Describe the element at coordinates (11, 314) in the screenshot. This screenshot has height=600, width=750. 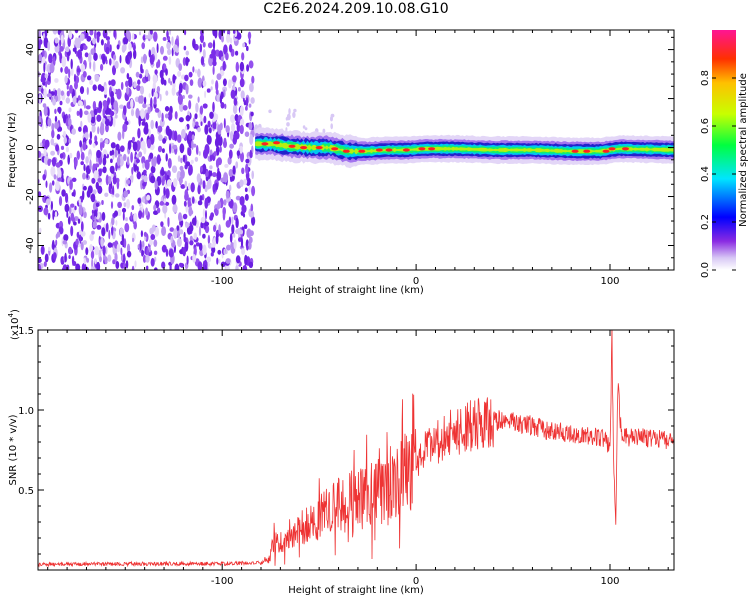
I see `snr-multiplier-exponent: 4` at that location.